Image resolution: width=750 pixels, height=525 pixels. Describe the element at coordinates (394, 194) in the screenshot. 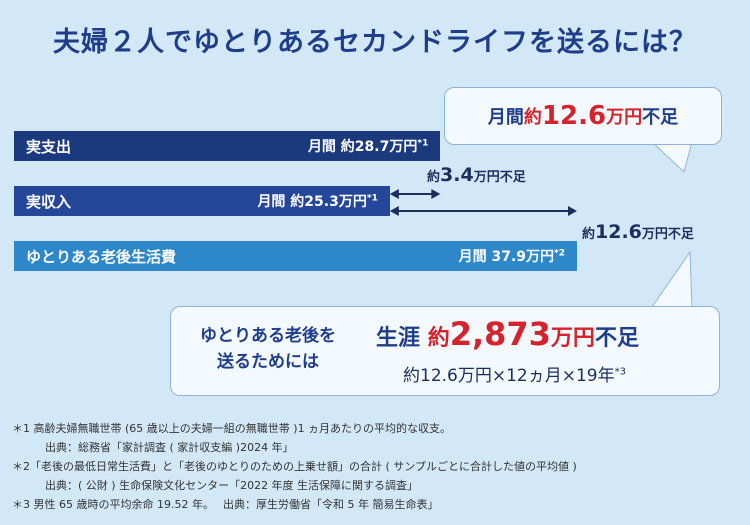

I see `gap-arrow-small-left-head` at that location.